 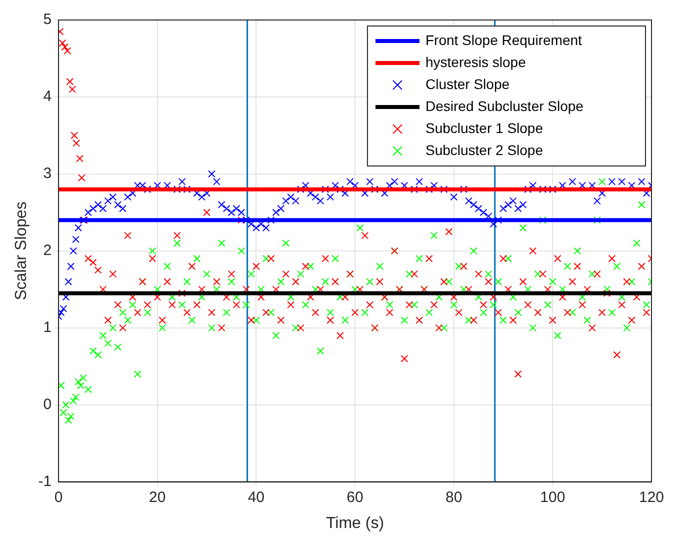 What do you see at coordinates (157, 497) in the screenshot?
I see `x-tick-label: 20` at bounding box center [157, 497].